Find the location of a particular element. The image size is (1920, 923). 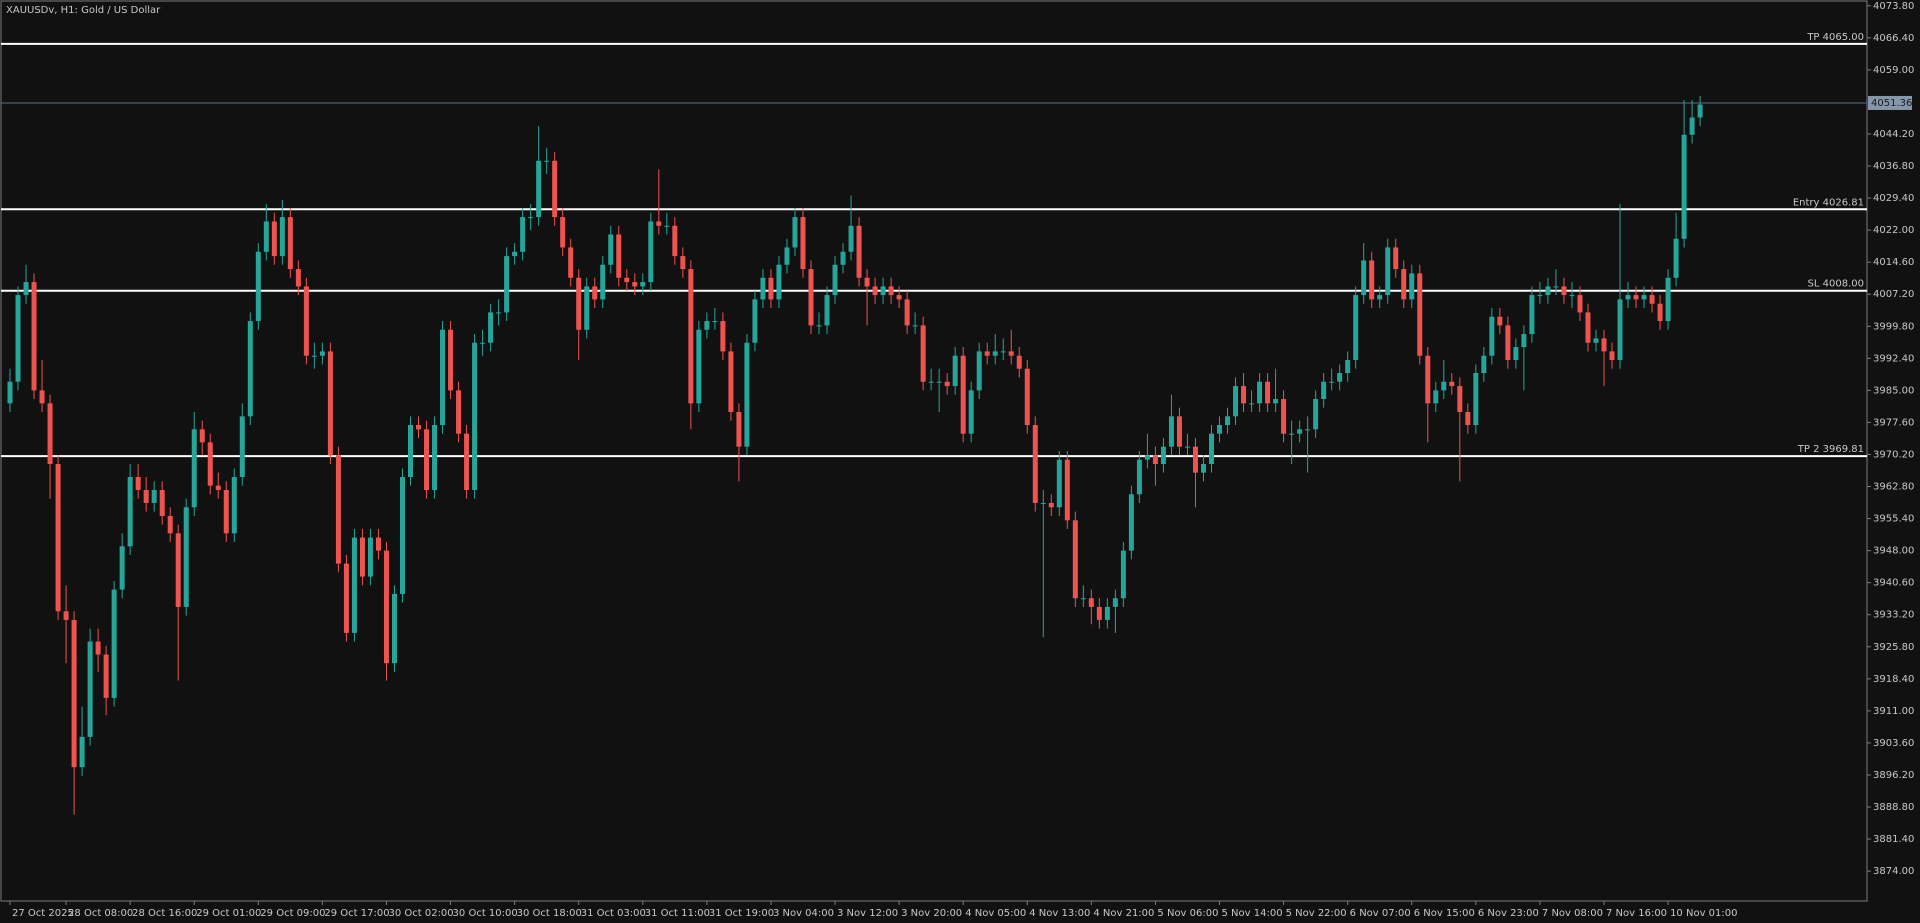

x-tick-label: 4 Nov 05:00 is located at coordinates (995, 913).